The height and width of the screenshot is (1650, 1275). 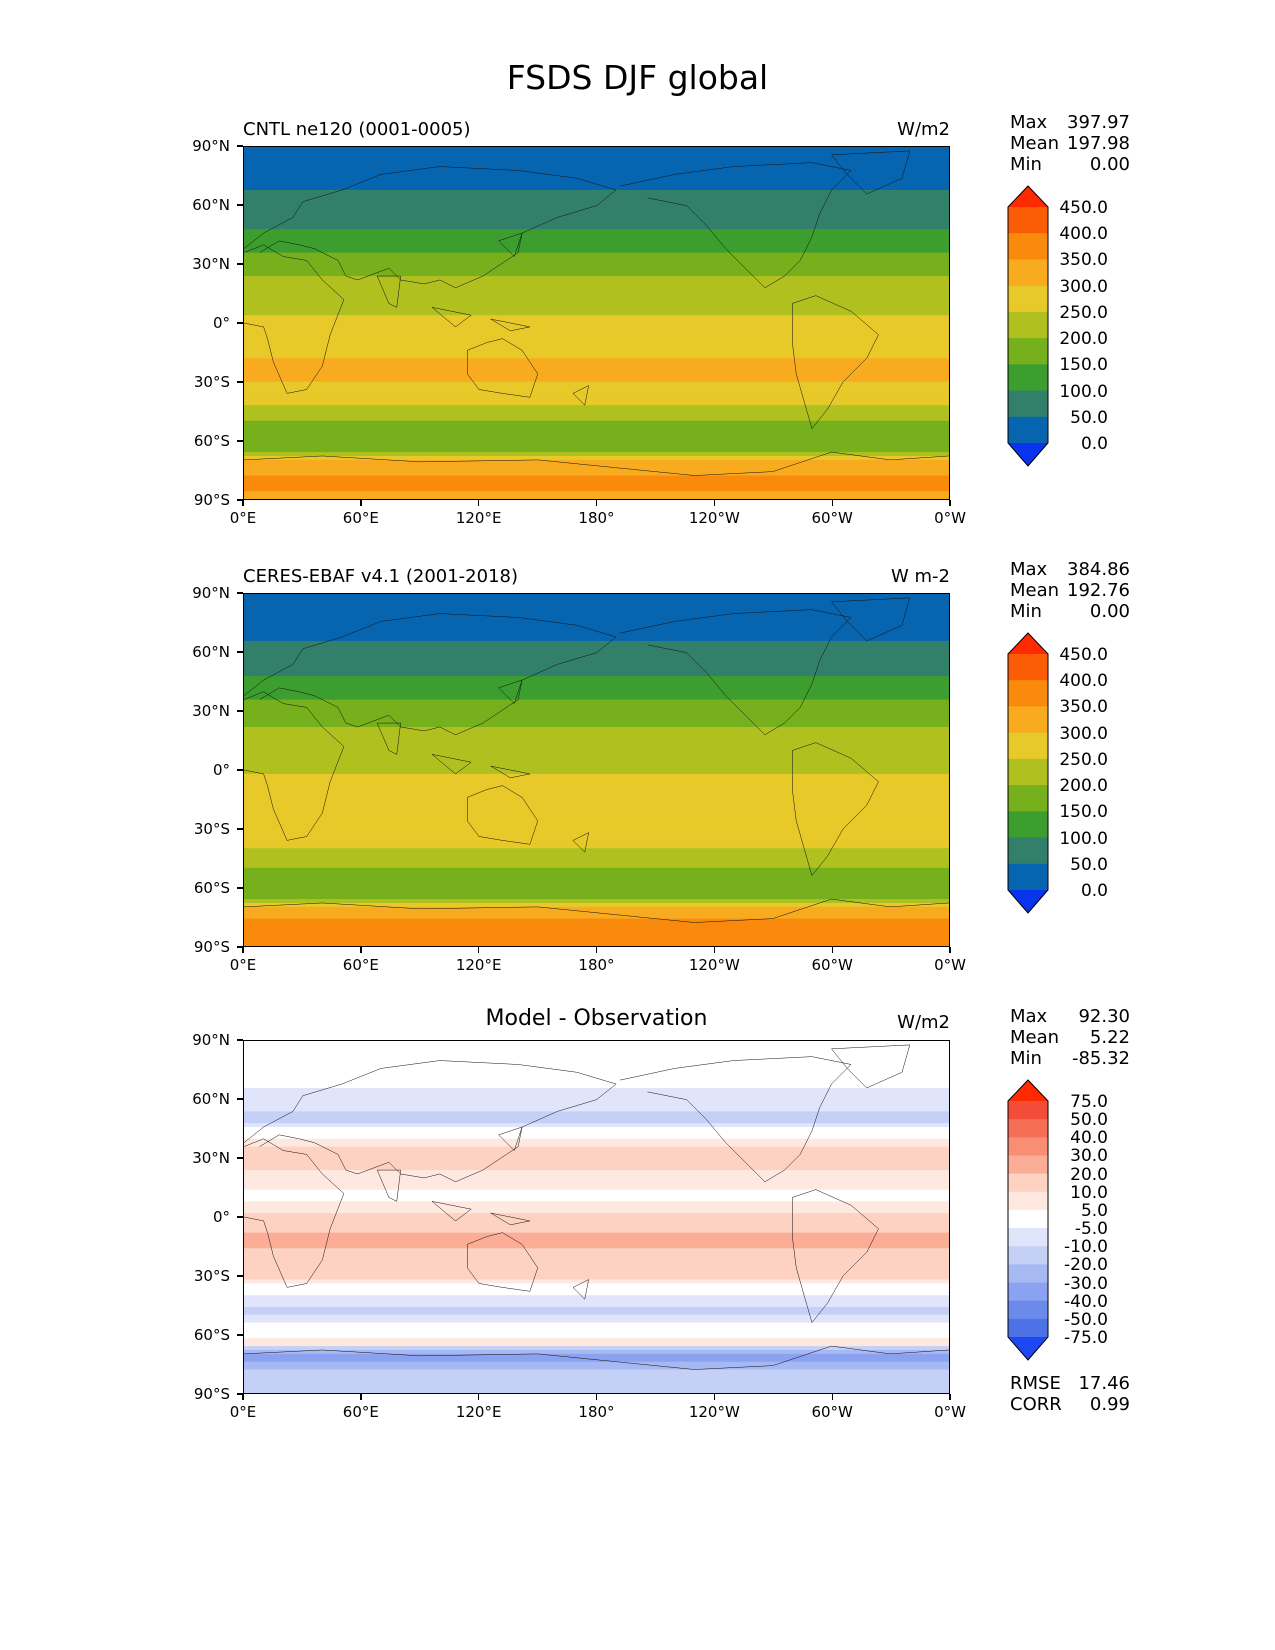 I want to click on difference-x-tick-label: 60°W, so click(x=832, y=1412).